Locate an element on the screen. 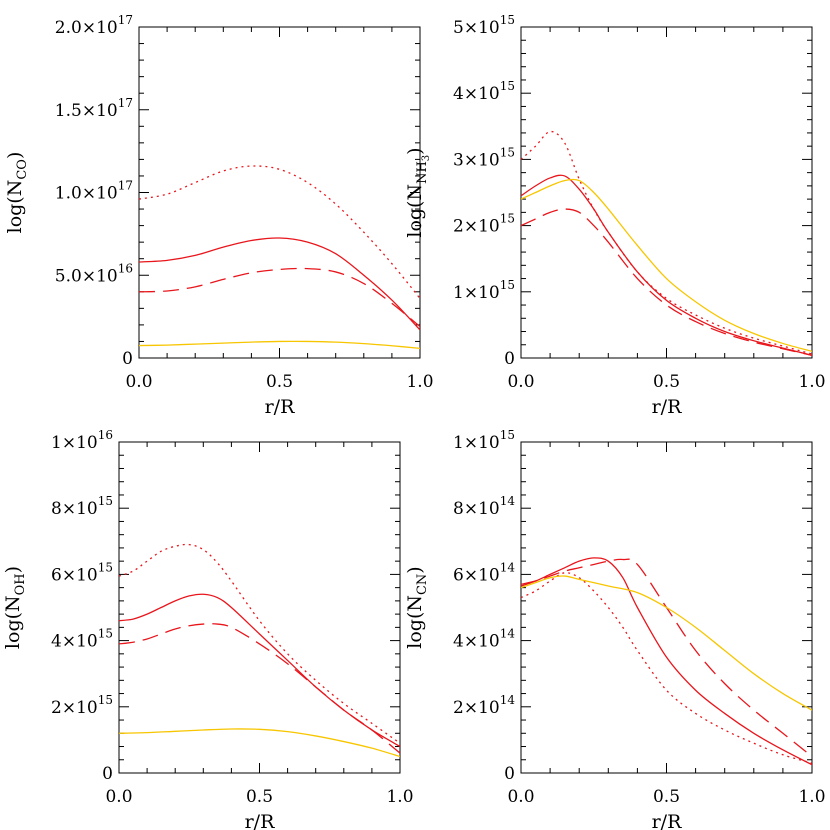  y-tick-label: 5×10¹⁵ is located at coordinates (484, 25).